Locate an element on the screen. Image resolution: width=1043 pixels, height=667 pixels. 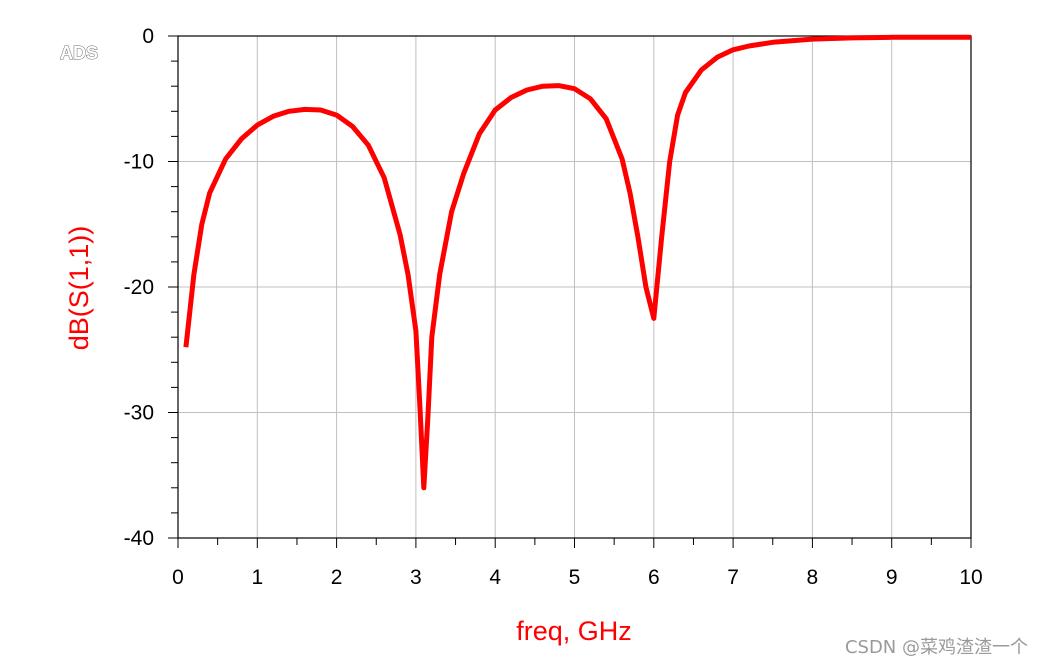
y-tick-label: -10 is located at coordinates (139, 162).